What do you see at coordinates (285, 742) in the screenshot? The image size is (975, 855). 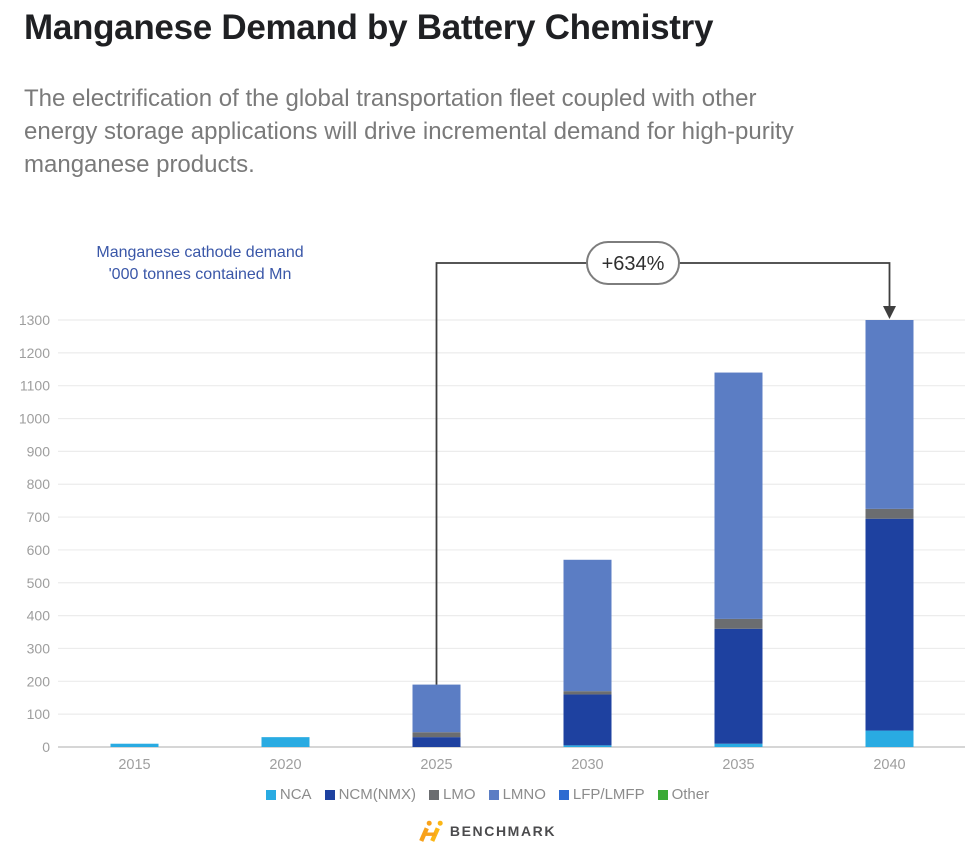 I see `bar-2020-nca` at bounding box center [285, 742].